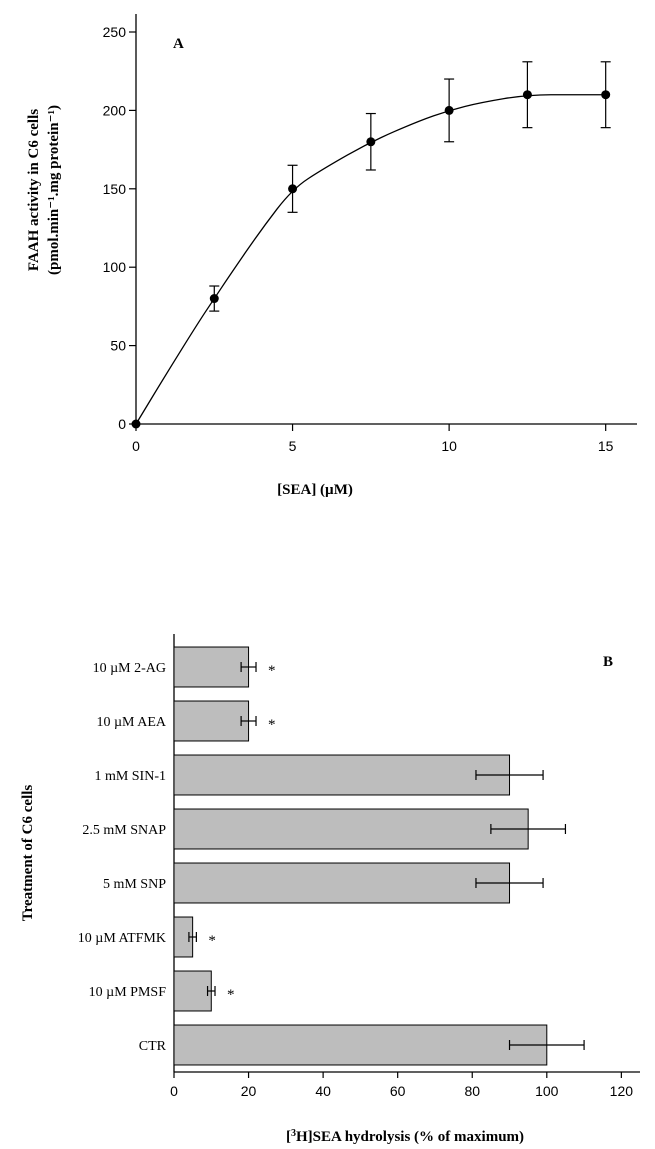 This screenshot has width=655, height=1149. What do you see at coordinates (115, 32) in the screenshot?
I see `panel-a-y-tick-label: 250` at bounding box center [115, 32].